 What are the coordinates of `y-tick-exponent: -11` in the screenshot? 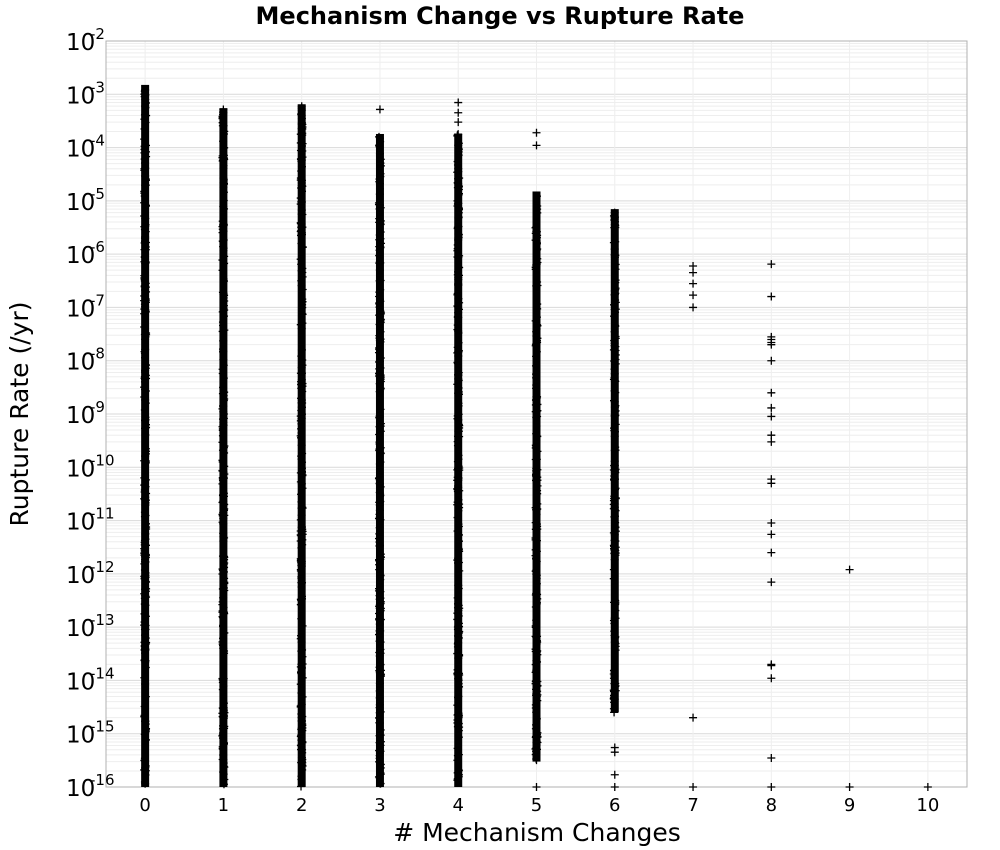 It's located at (102, 514).